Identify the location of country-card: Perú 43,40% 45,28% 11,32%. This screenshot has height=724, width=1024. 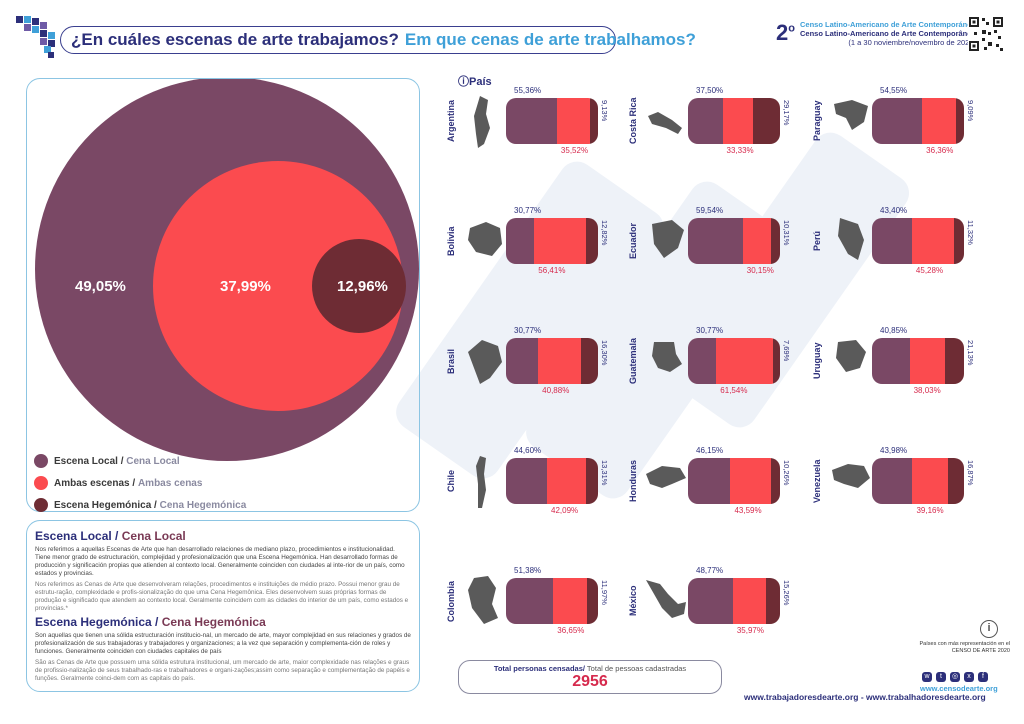
(899, 249).